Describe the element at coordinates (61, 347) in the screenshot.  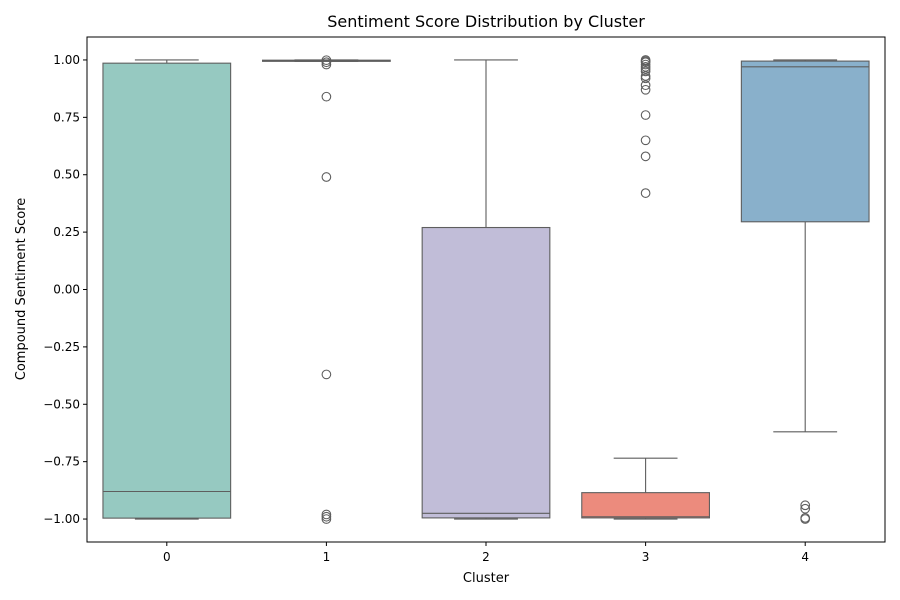
I see `y-tick-label: −0.25` at that location.